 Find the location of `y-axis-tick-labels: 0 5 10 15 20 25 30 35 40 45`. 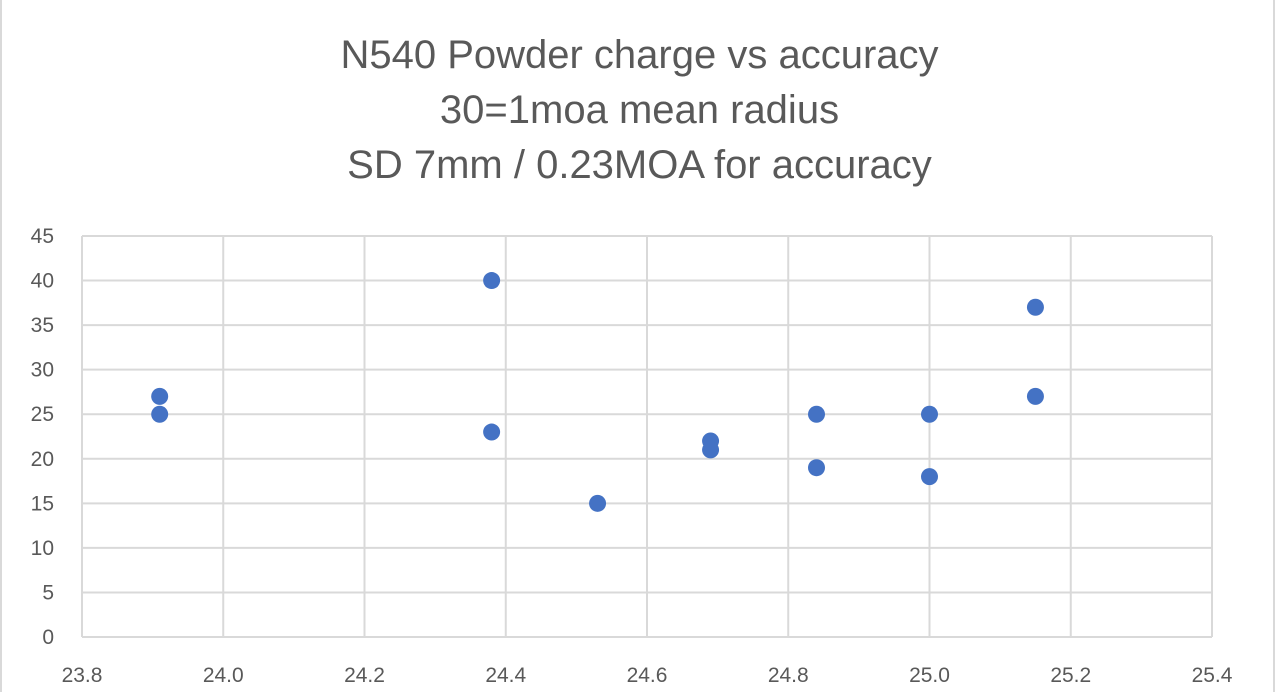

y-axis-tick-labels: 0 5 10 15 20 25 30 35 40 45 is located at coordinates (42, 437).